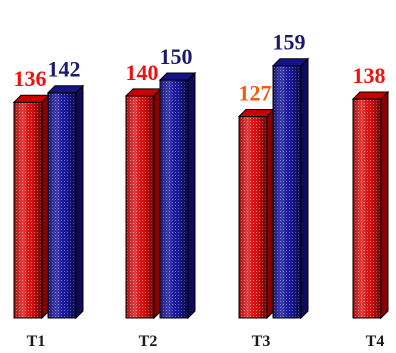 Image resolution: width=396 pixels, height=353 pixels. What do you see at coordinates (30, 78) in the screenshot?
I see `value-label-t1-s1: 136` at bounding box center [30, 78].